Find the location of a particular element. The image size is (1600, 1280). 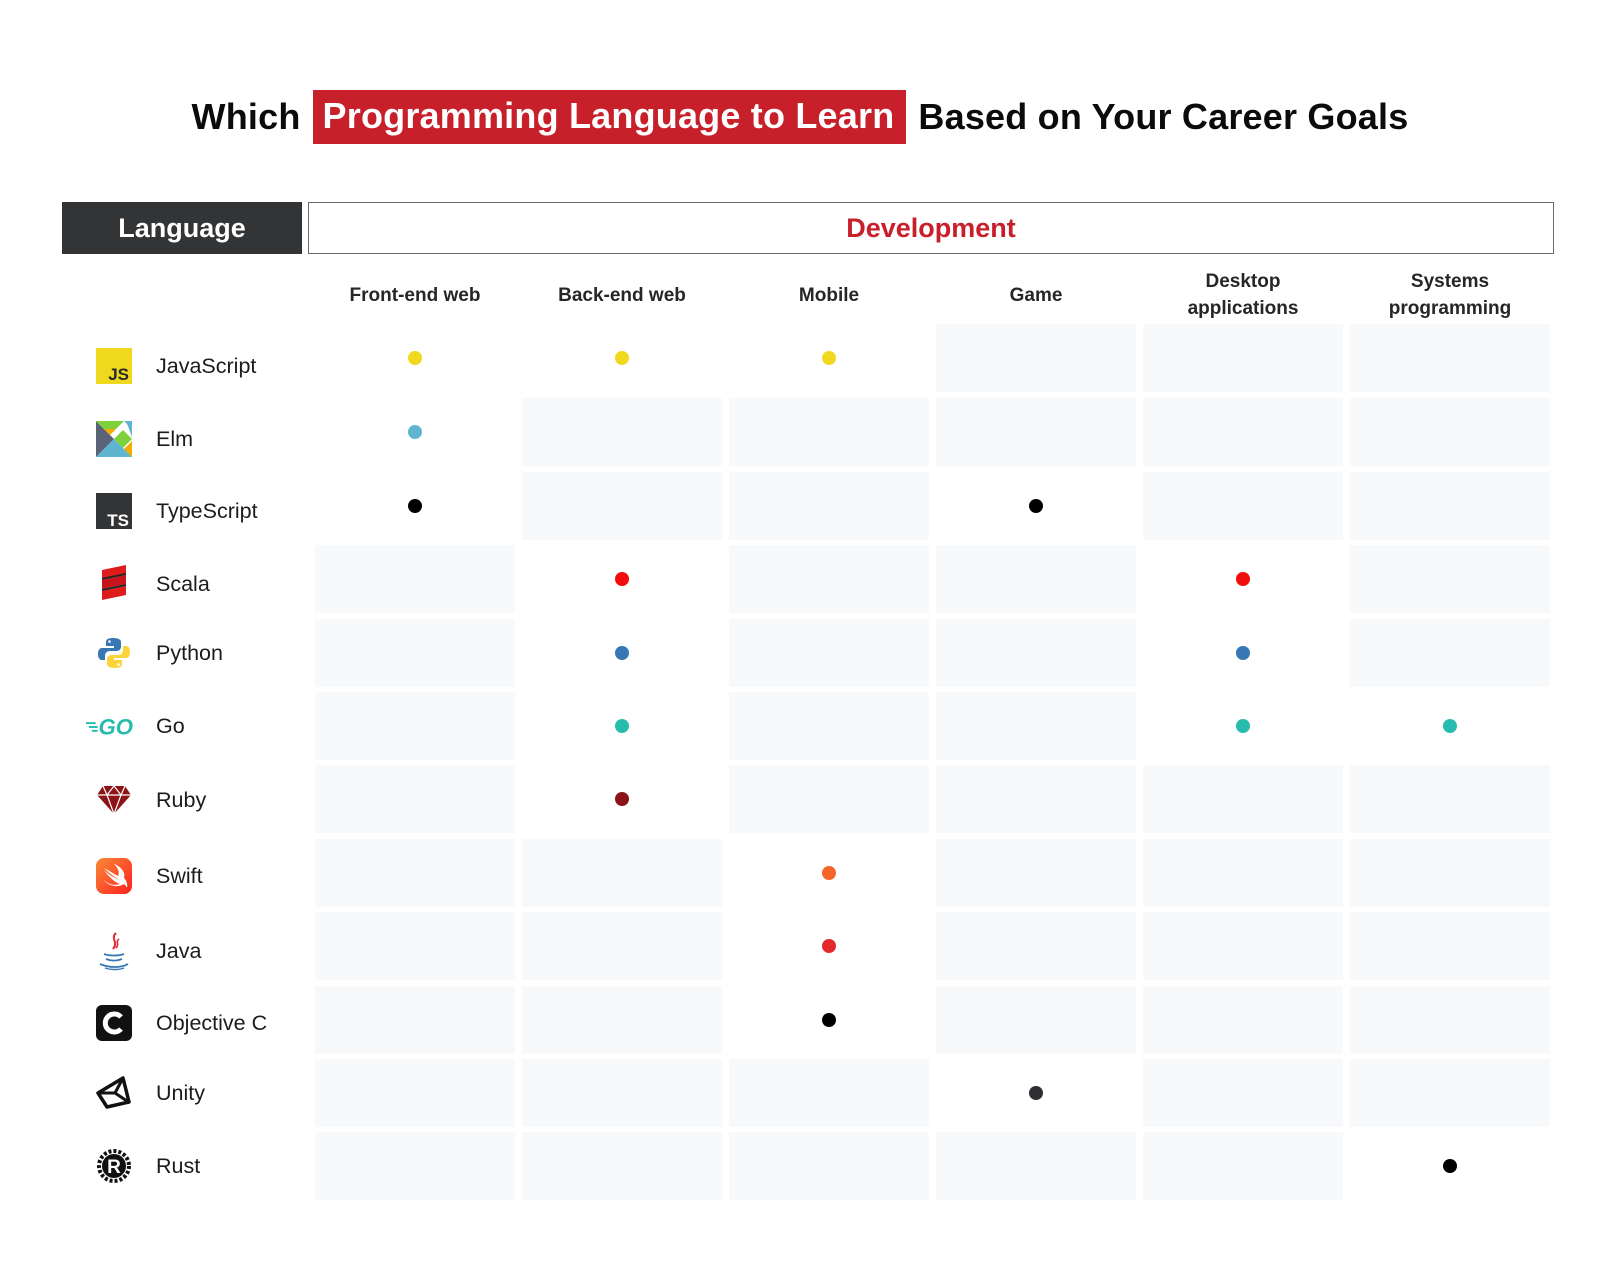

language-cell: Swift is located at coordinates (195, 876).